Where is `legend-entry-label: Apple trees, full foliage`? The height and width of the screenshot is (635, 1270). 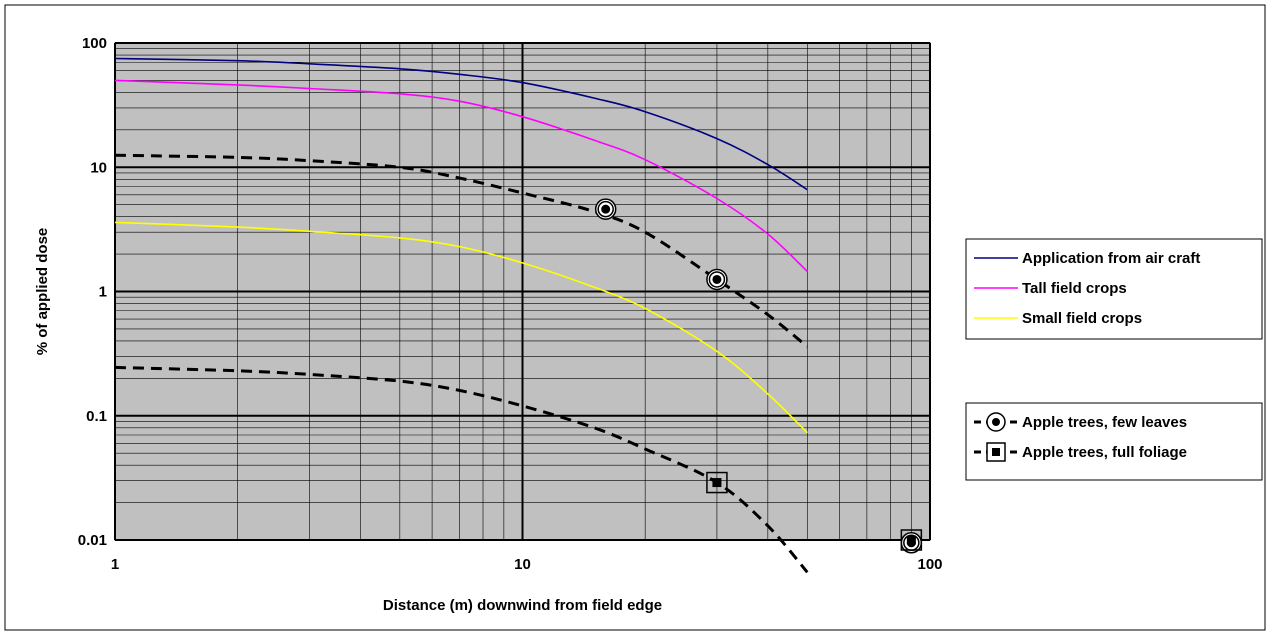 legend-entry-label: Apple trees, full foliage is located at coordinates (1104, 452).